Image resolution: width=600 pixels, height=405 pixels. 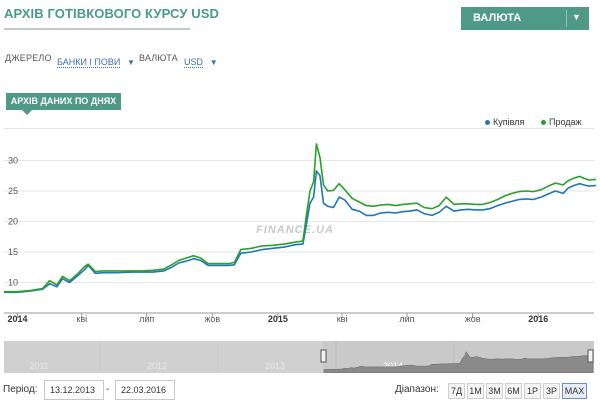 What do you see at coordinates (13, 252) in the screenshot?
I see `y-tick-label: 15` at bounding box center [13, 252].